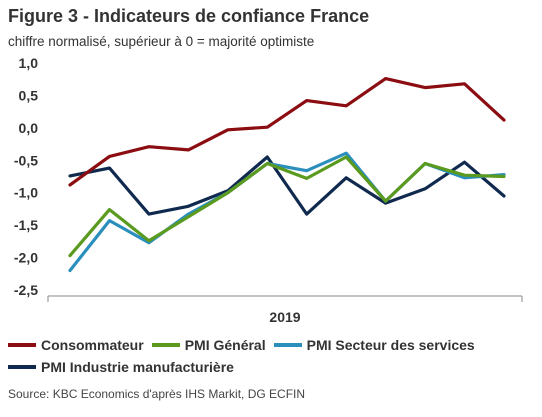  I want to click on legend-label-consommateur: Consommateur, so click(92, 345).